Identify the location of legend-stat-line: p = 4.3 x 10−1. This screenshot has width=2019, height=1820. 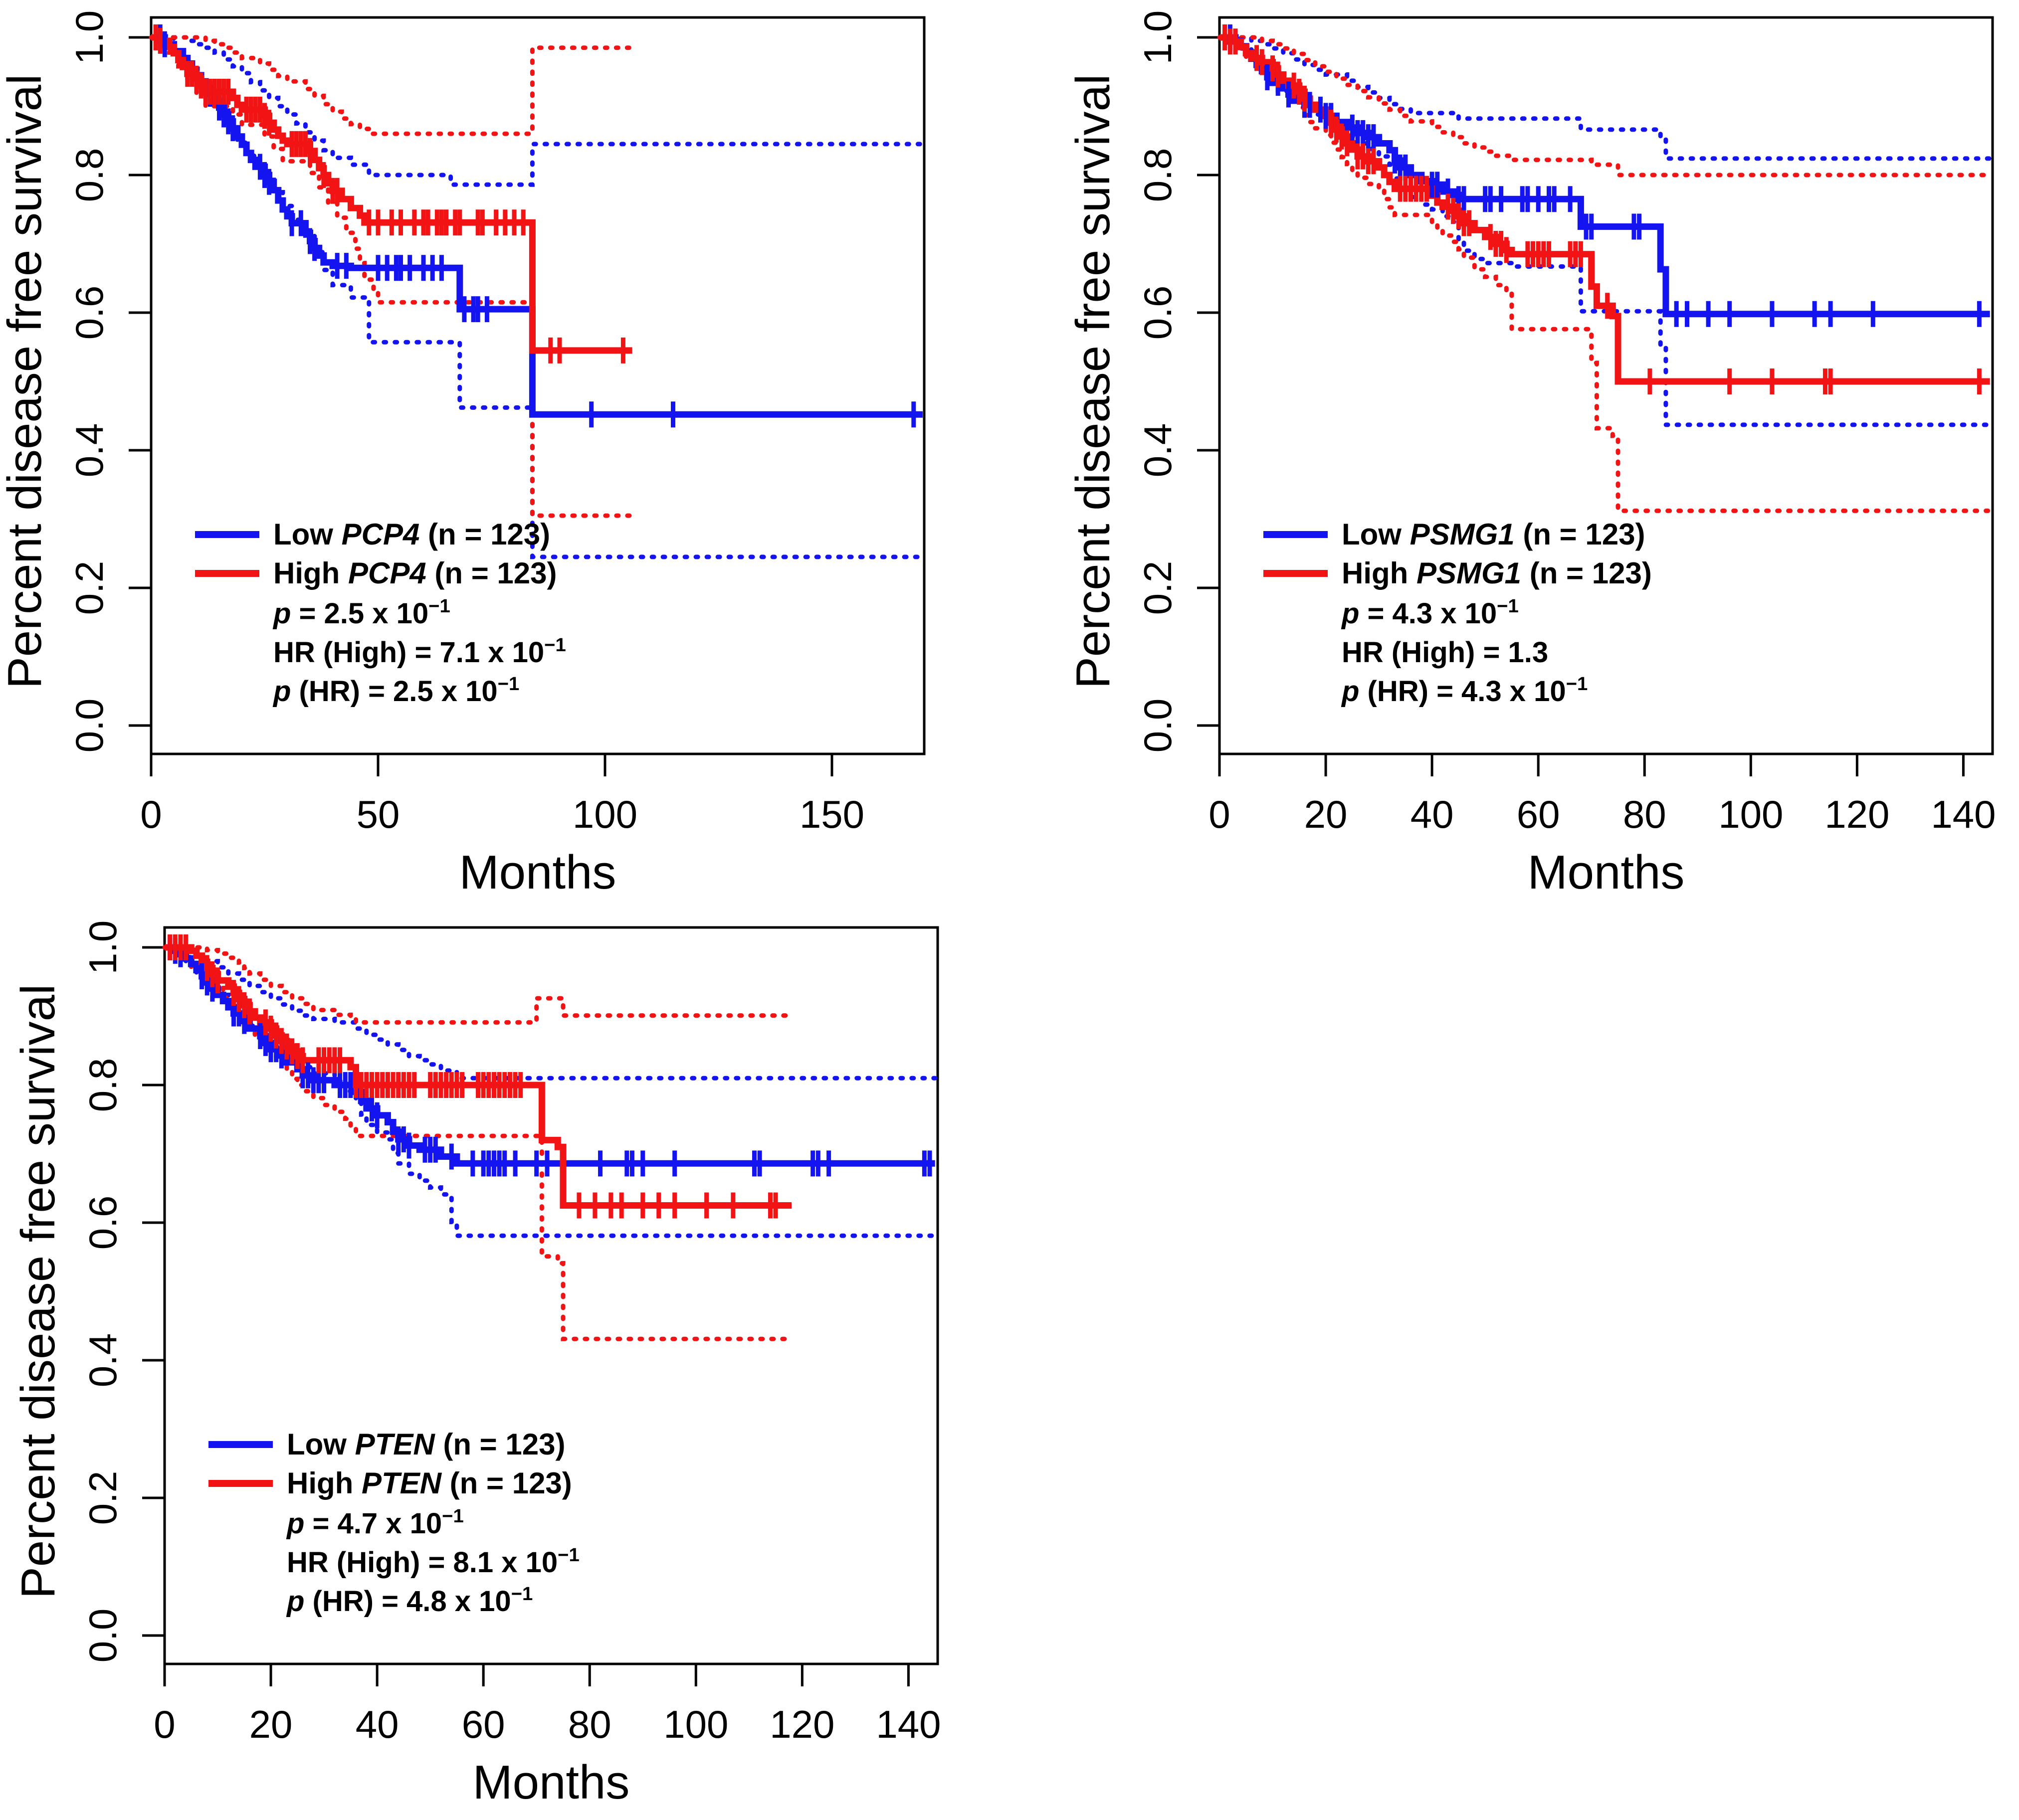
(1430, 612).